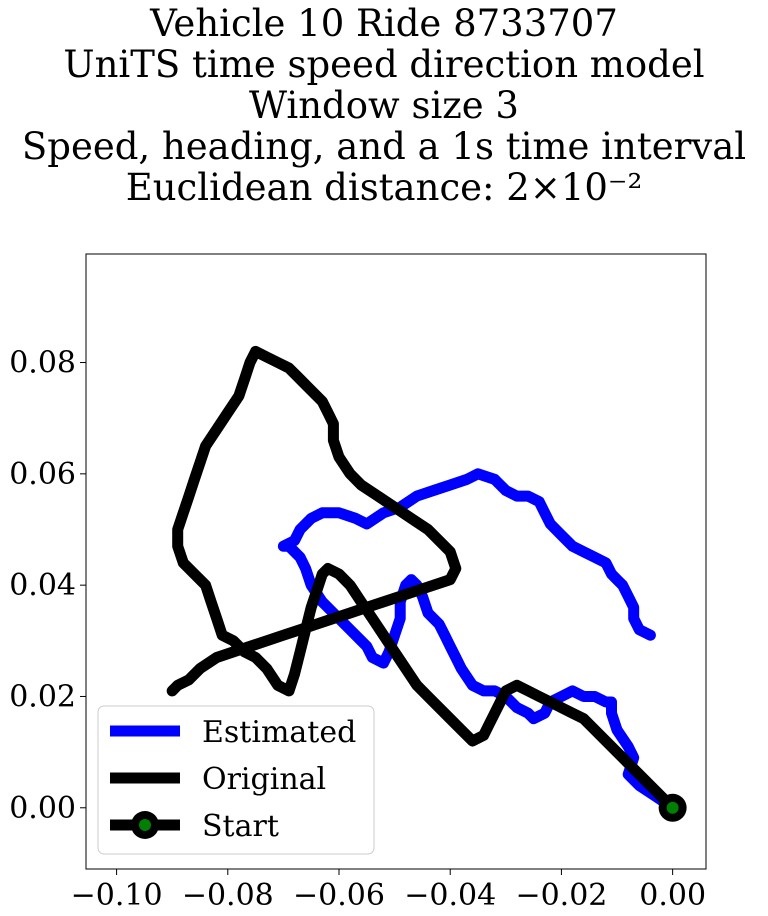 The height and width of the screenshot is (916, 768). What do you see at coordinates (42, 363) in the screenshot?
I see `y-tick-label: 0.08` at bounding box center [42, 363].